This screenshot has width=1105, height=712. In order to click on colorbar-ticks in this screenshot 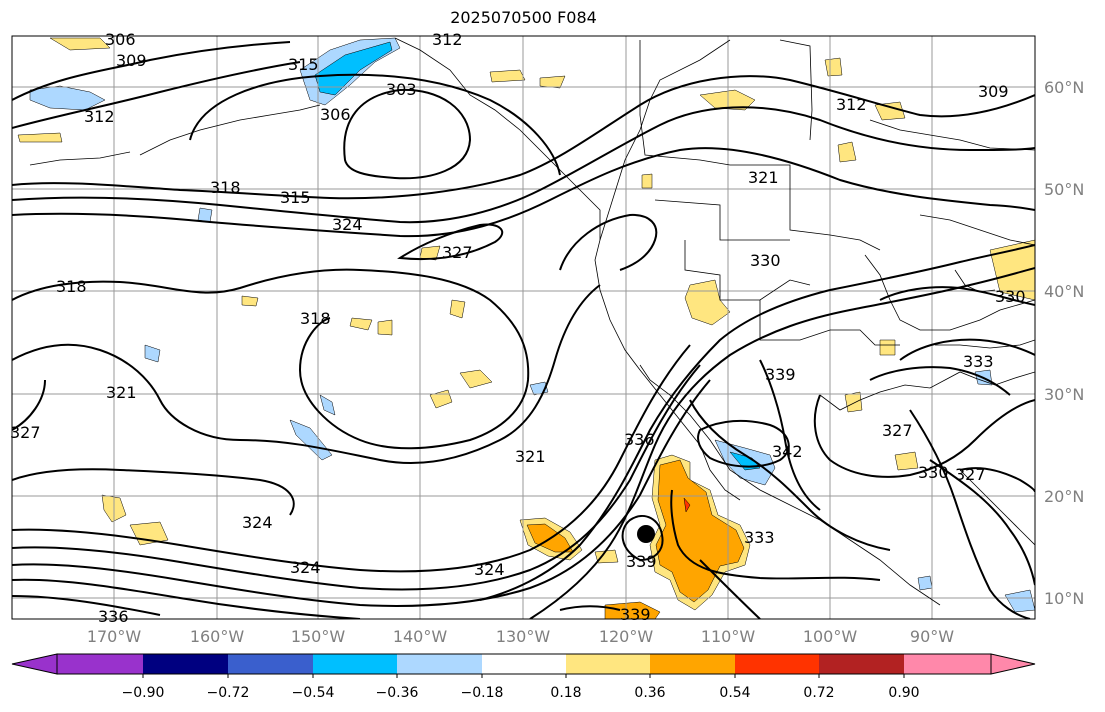, I will do `click(523, 676)`.